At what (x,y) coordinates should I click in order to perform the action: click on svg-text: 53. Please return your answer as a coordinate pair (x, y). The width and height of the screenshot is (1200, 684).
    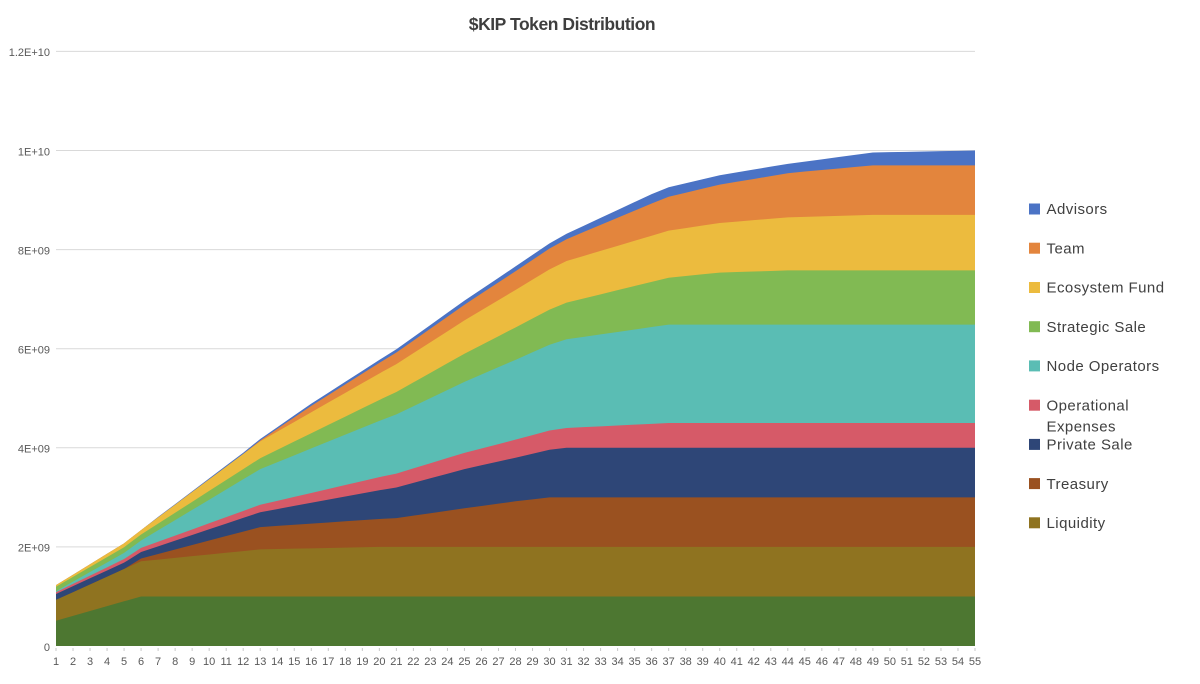
    Looking at the image, I should click on (941, 662).